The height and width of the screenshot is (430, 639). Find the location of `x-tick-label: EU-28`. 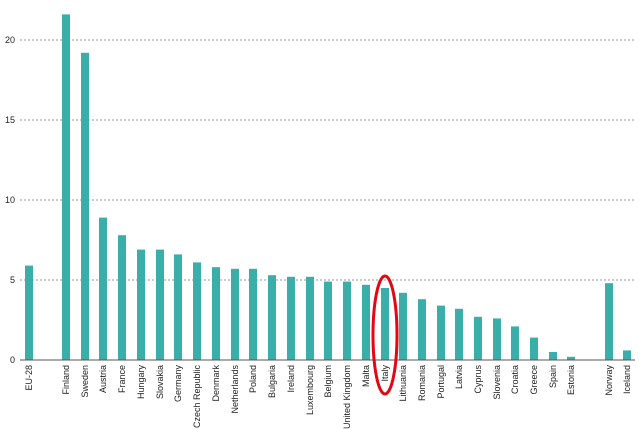

x-tick-label: EU-28 is located at coordinates (29, 378).